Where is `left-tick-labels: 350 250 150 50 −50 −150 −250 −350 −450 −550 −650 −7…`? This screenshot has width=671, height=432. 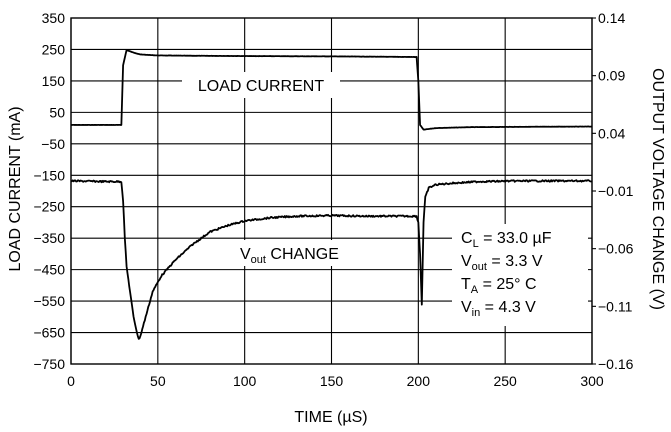
left-tick-labels: 350 250 150 50 −50 −150 −250 −350 −450 −550 −650 −7… is located at coordinates (49, 191).